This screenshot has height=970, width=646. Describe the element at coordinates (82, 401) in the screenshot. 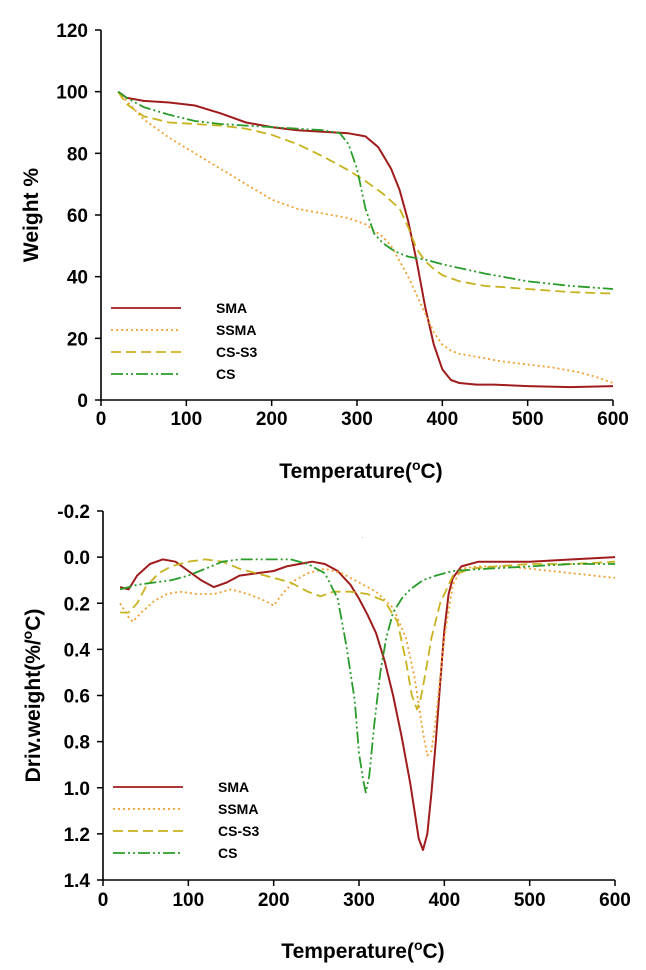

I see `y-tick-label: 0` at that location.